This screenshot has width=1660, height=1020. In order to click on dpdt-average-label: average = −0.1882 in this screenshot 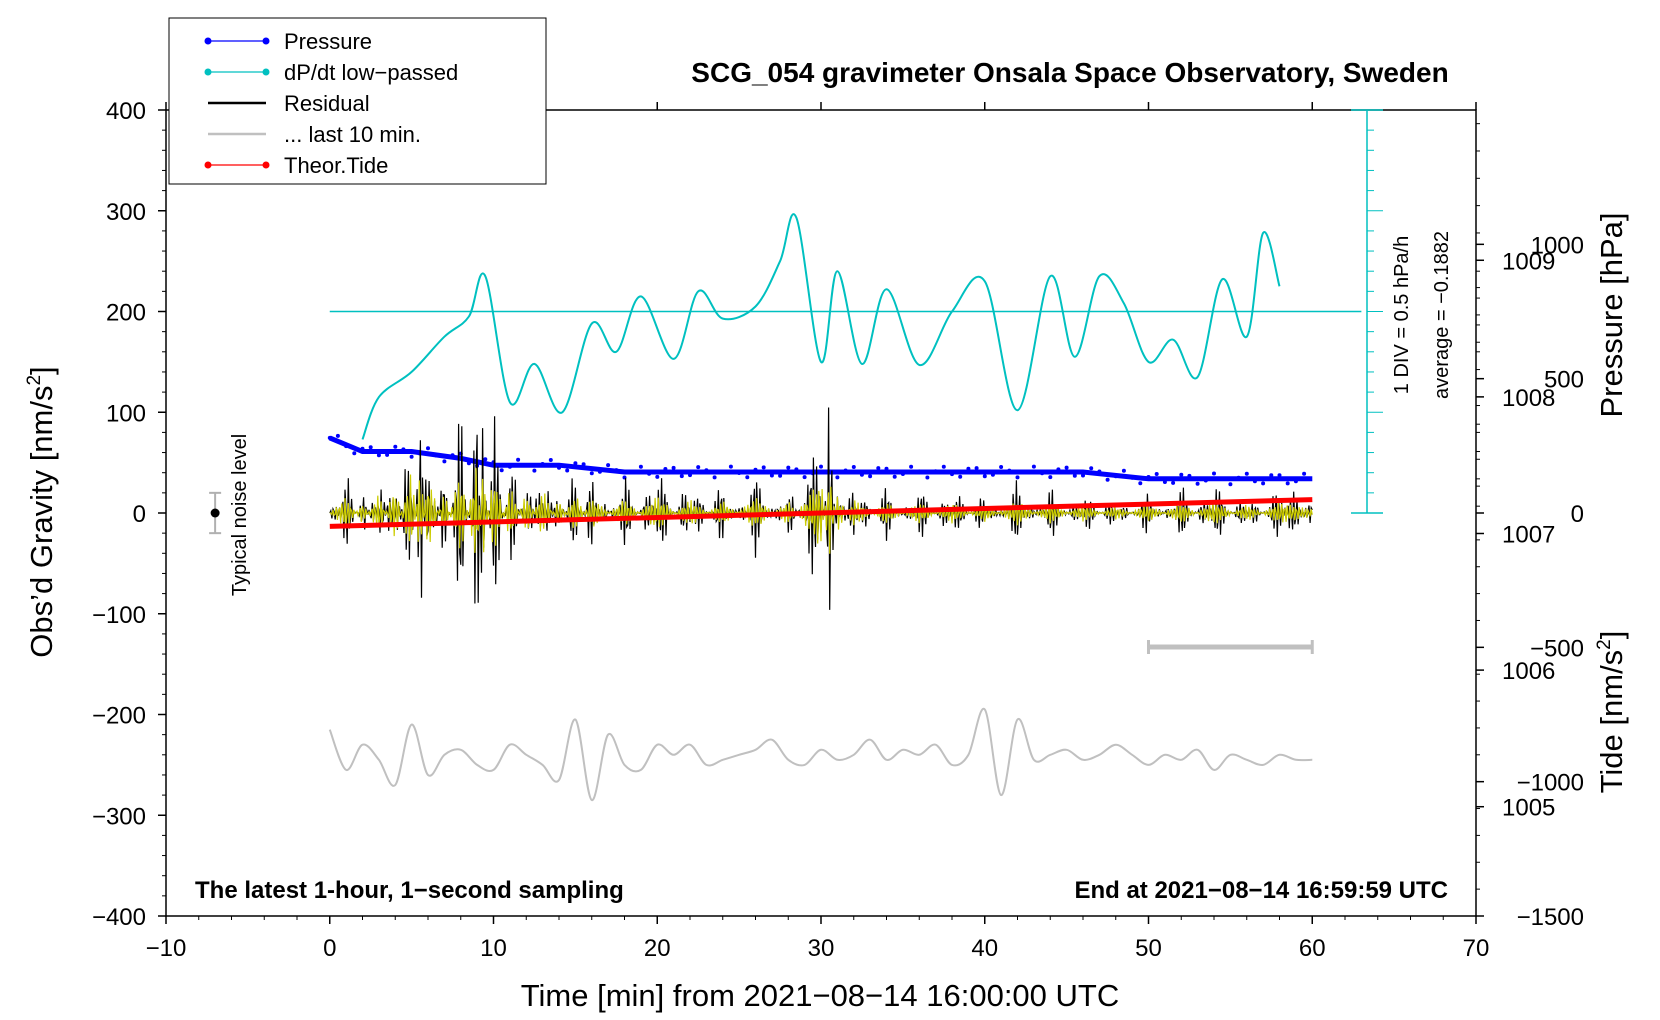, I will do `click(1442, 315)`.